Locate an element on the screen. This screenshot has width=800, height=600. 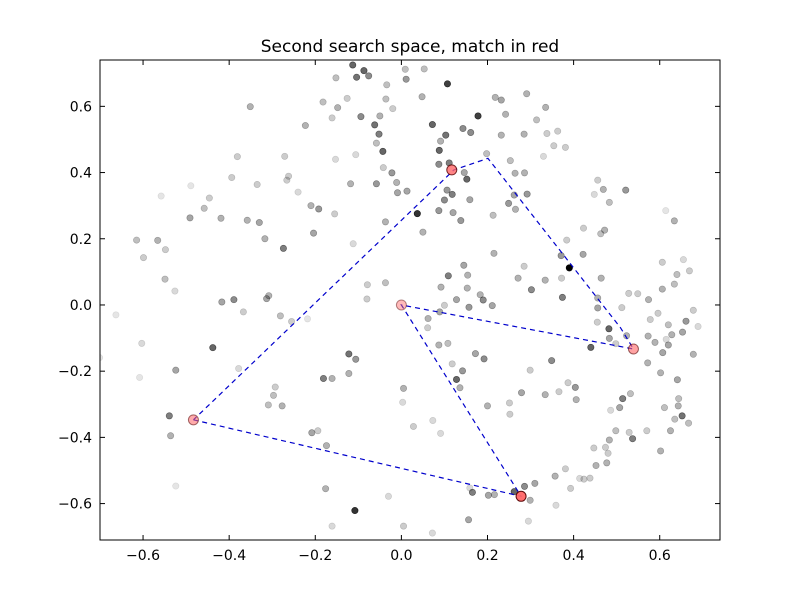
x-tick-label: 0.4 is located at coordinates (573, 556).